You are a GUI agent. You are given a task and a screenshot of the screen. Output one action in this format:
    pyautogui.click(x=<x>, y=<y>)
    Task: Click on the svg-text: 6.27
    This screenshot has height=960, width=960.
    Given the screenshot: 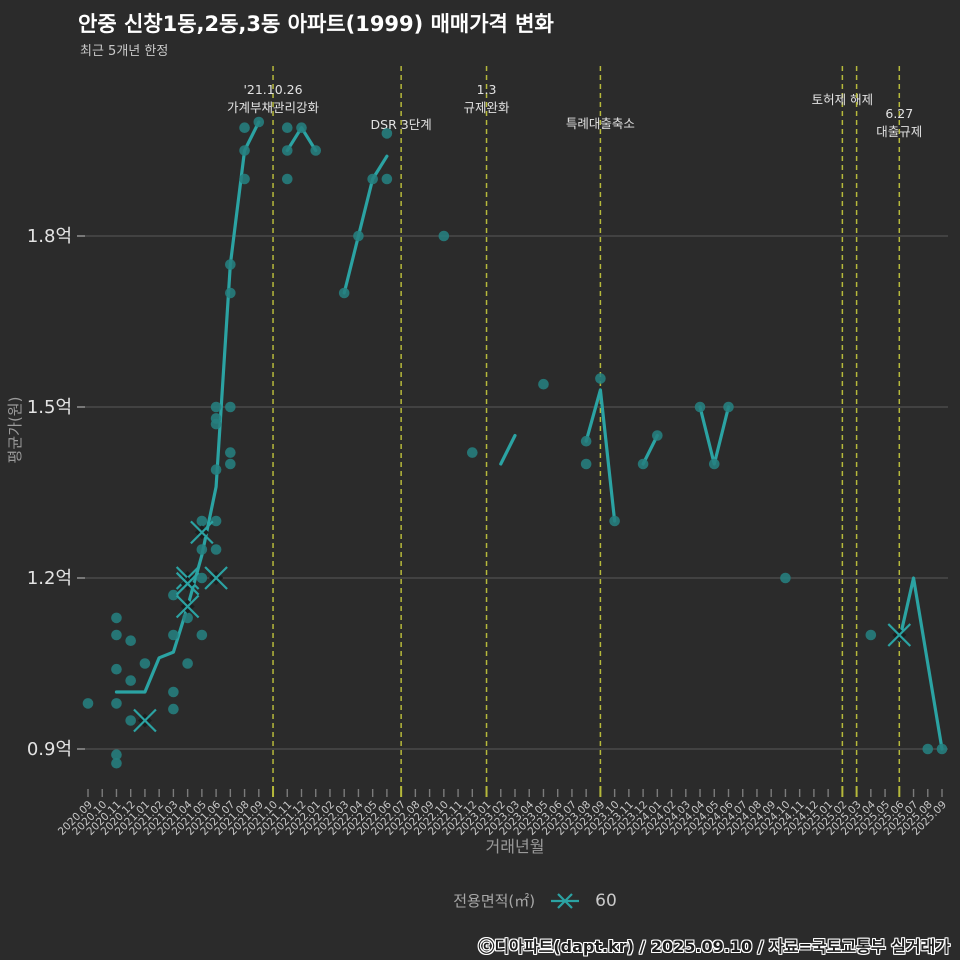 What is the action you would take?
    pyautogui.click(x=899, y=113)
    